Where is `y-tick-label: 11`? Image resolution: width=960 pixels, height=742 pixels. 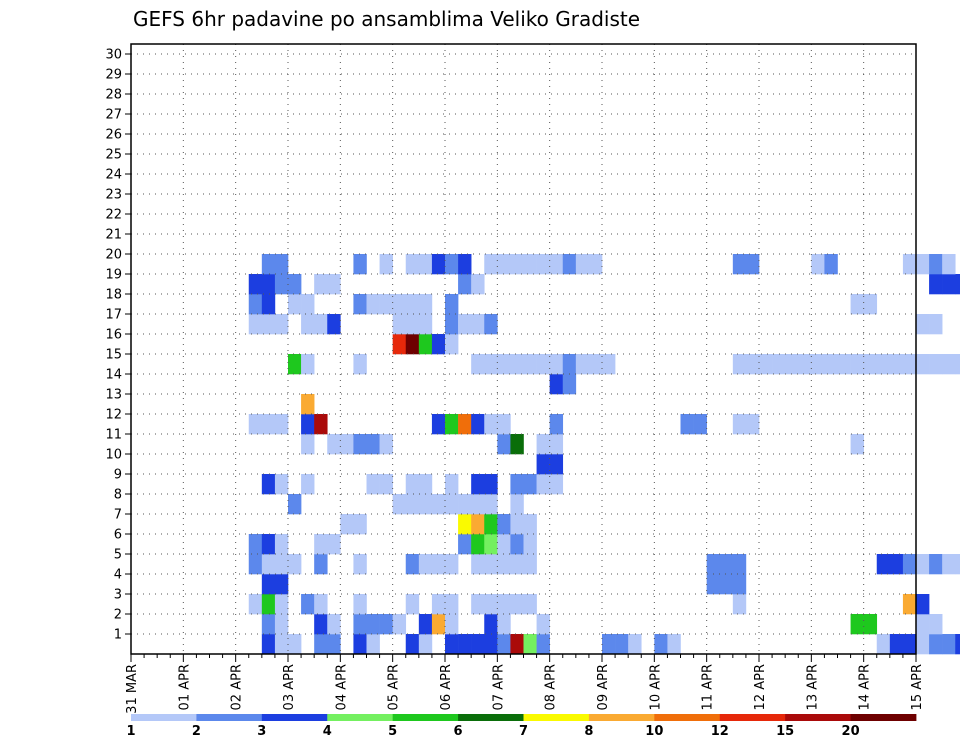 y-tick-label: 11 is located at coordinates (113, 435).